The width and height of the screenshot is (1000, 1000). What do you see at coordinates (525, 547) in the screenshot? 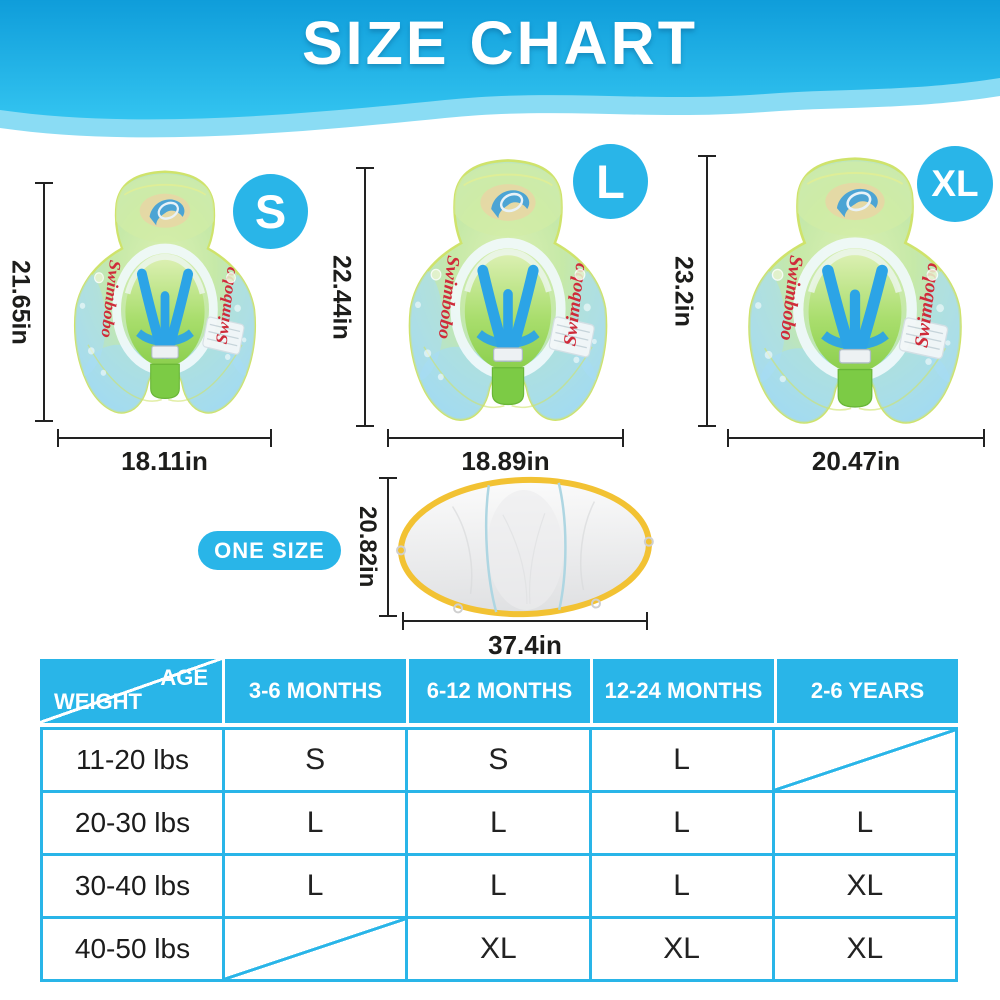
I see `canopy-illustration` at bounding box center [525, 547].